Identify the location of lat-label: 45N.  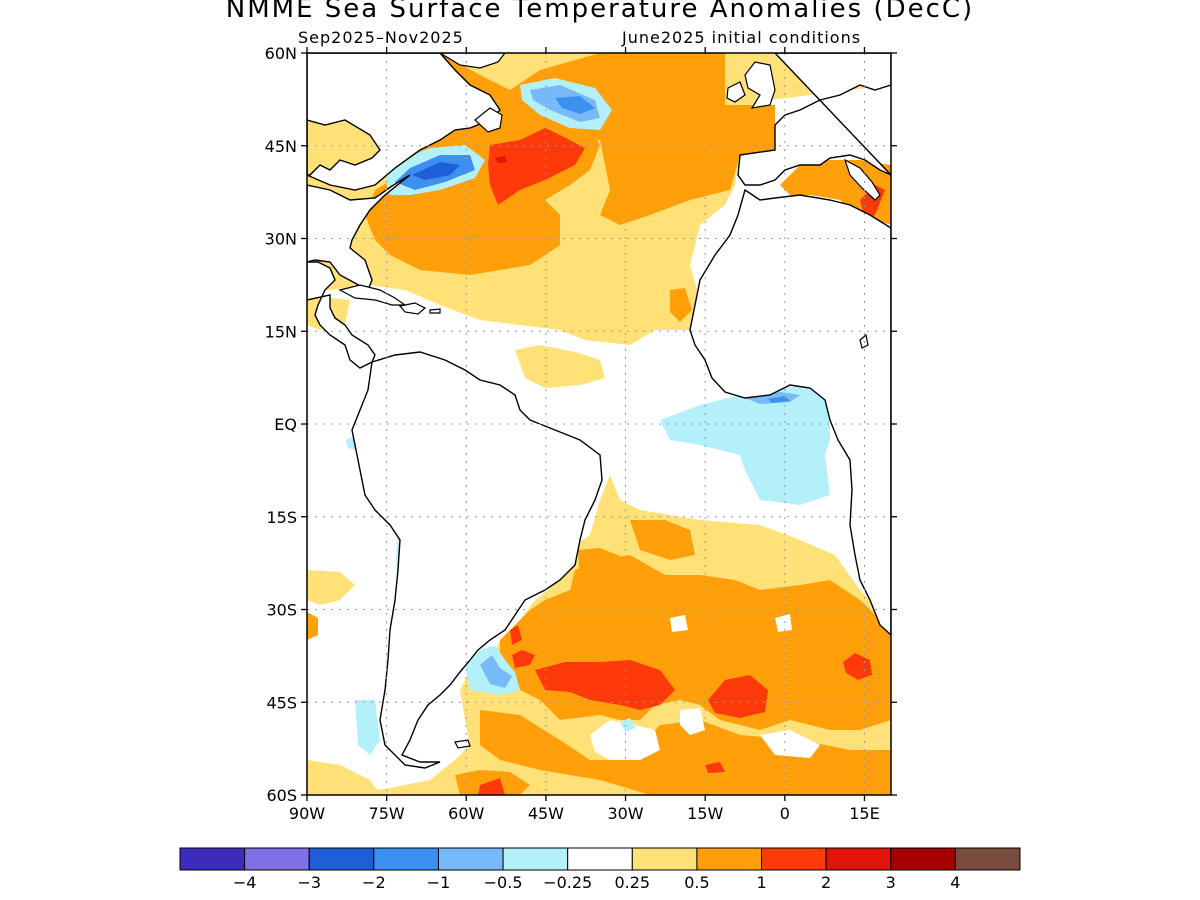
(281, 146).